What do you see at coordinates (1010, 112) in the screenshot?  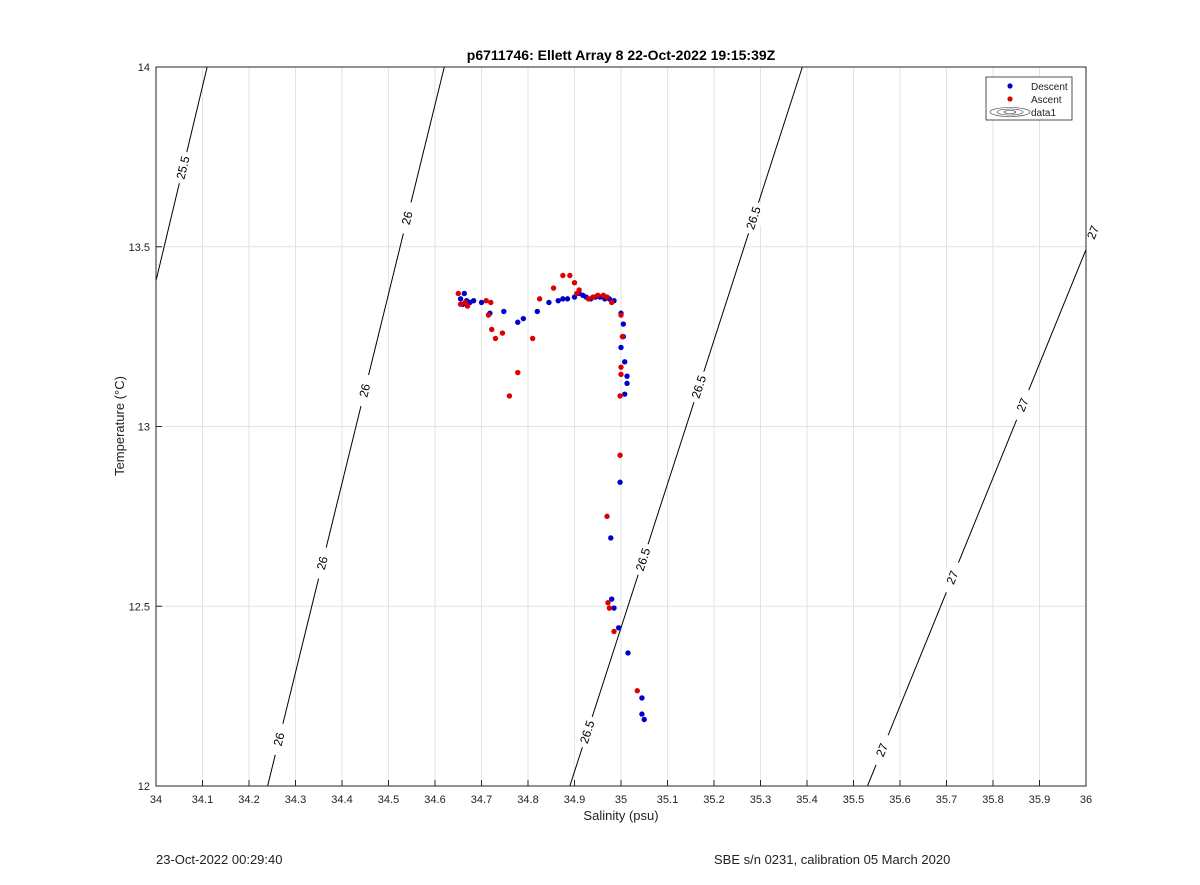 I see `contour-legend-icon` at bounding box center [1010, 112].